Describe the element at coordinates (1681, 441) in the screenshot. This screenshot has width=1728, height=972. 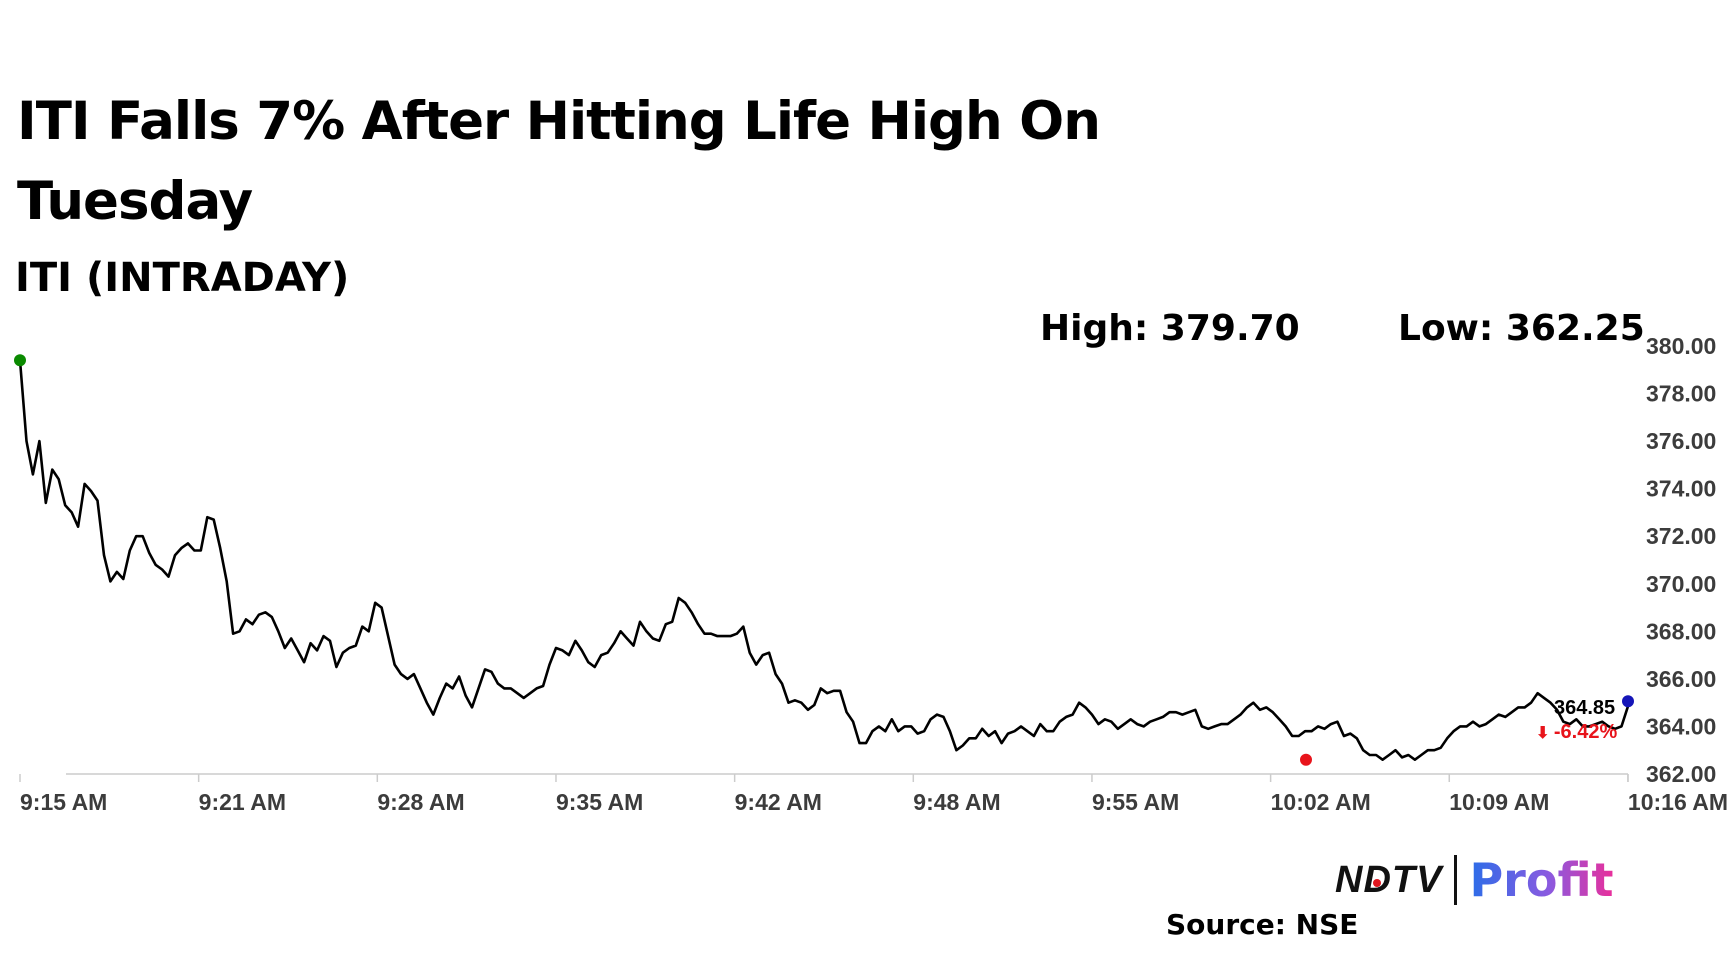
I see `y-tick-label: 376.00` at that location.